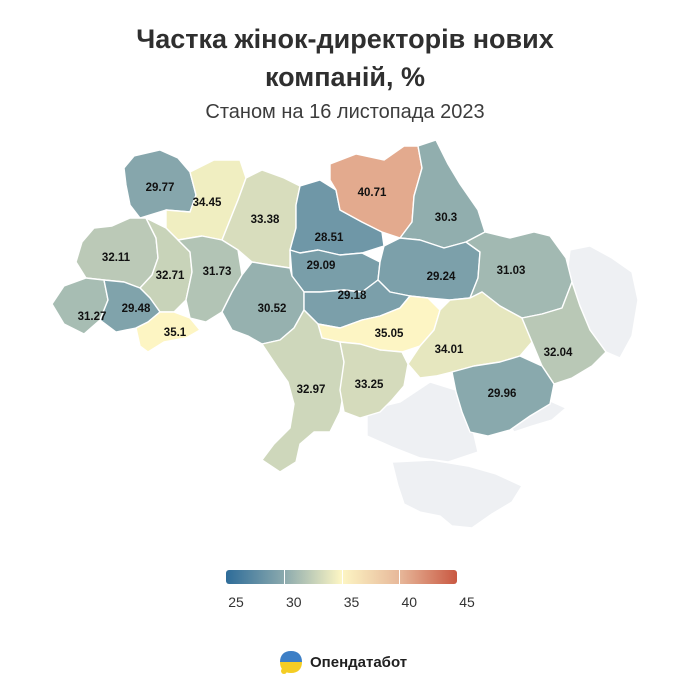 The height and width of the screenshot is (690, 690). Describe the element at coordinates (329, 238) in the screenshot. I see `region-value-label: 28.51` at that location.